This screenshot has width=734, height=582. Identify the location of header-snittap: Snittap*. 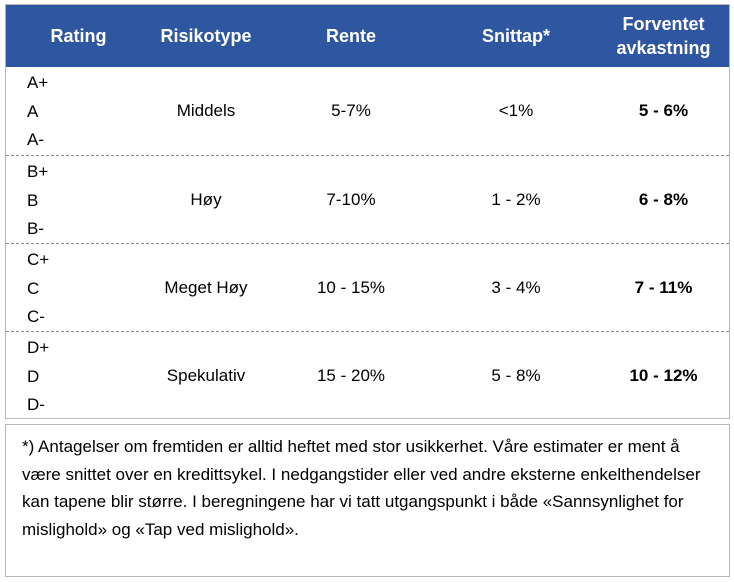
(515, 36).